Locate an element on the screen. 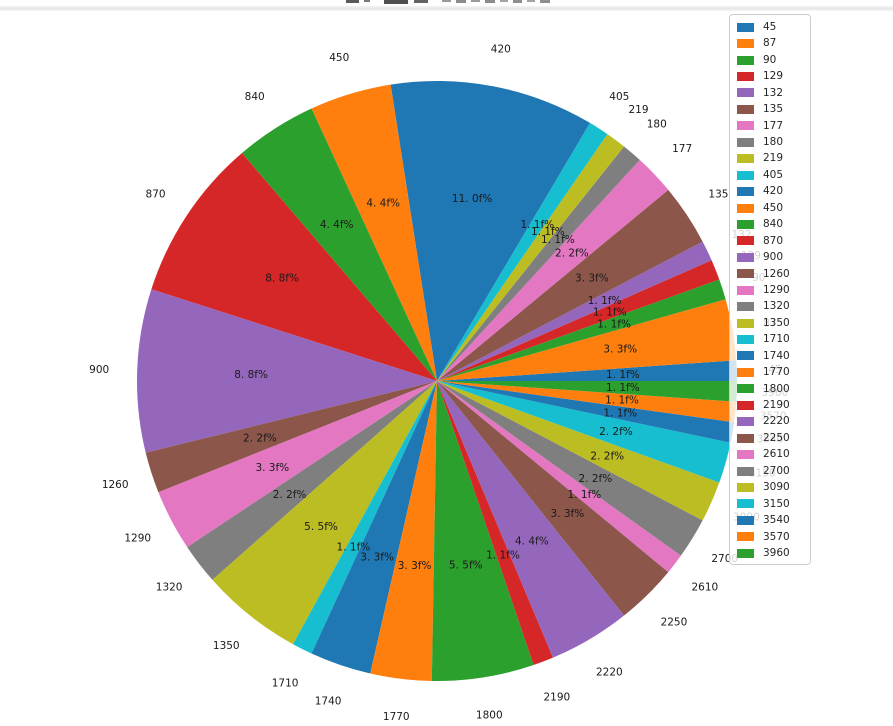 This screenshot has width=893, height=726. legend-label: 450 is located at coordinates (773, 207).